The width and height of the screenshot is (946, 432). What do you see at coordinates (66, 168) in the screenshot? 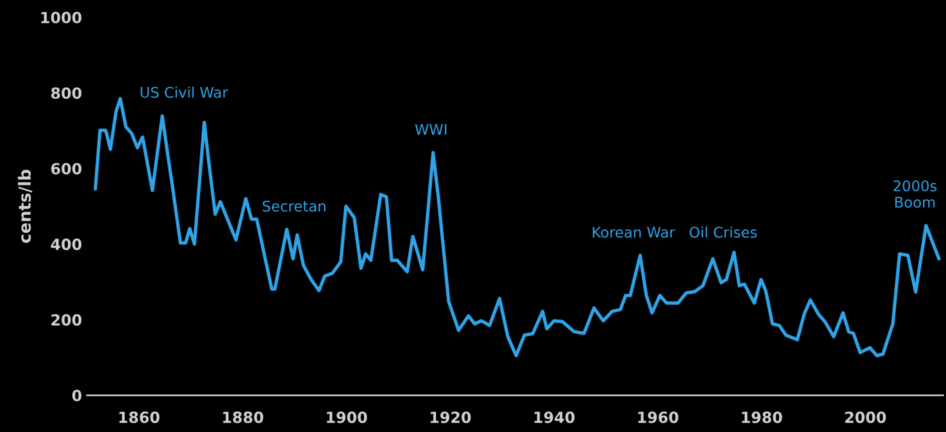
I see `y-tick-label: 600` at bounding box center [66, 168].